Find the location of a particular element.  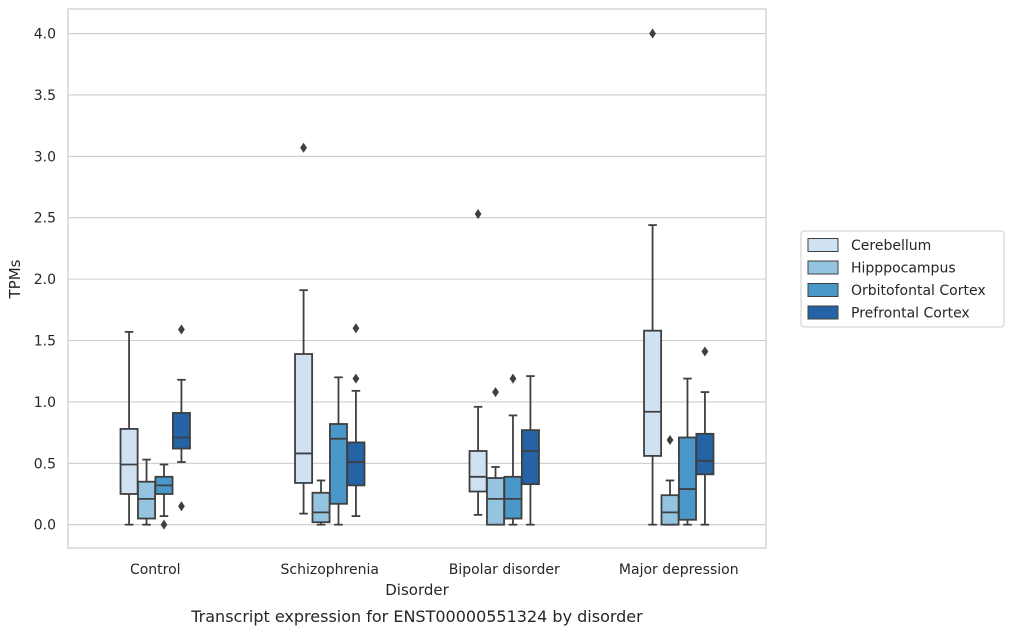

legend-frame is located at coordinates (902, 279).